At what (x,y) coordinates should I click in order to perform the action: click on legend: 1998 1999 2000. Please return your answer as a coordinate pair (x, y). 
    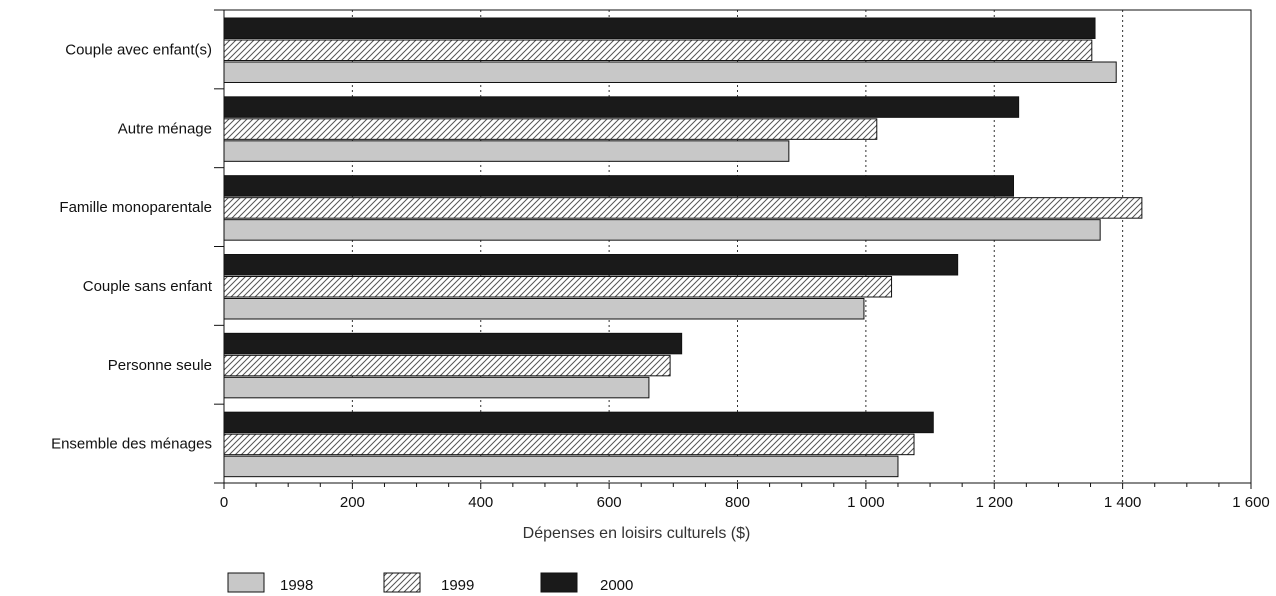
    Looking at the image, I should click on (430, 583).